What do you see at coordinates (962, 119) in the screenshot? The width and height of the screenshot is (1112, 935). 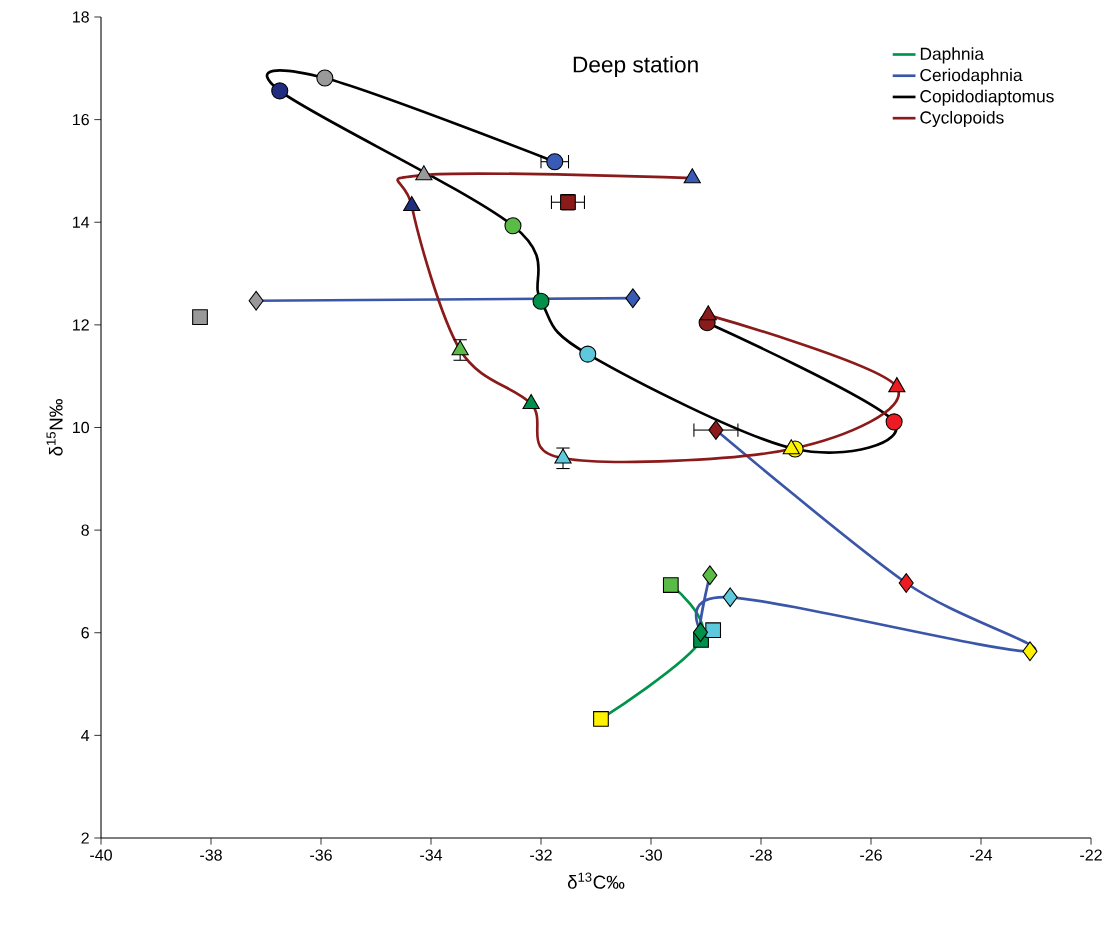 I see `legend-label: Cyclopoids` at bounding box center [962, 119].